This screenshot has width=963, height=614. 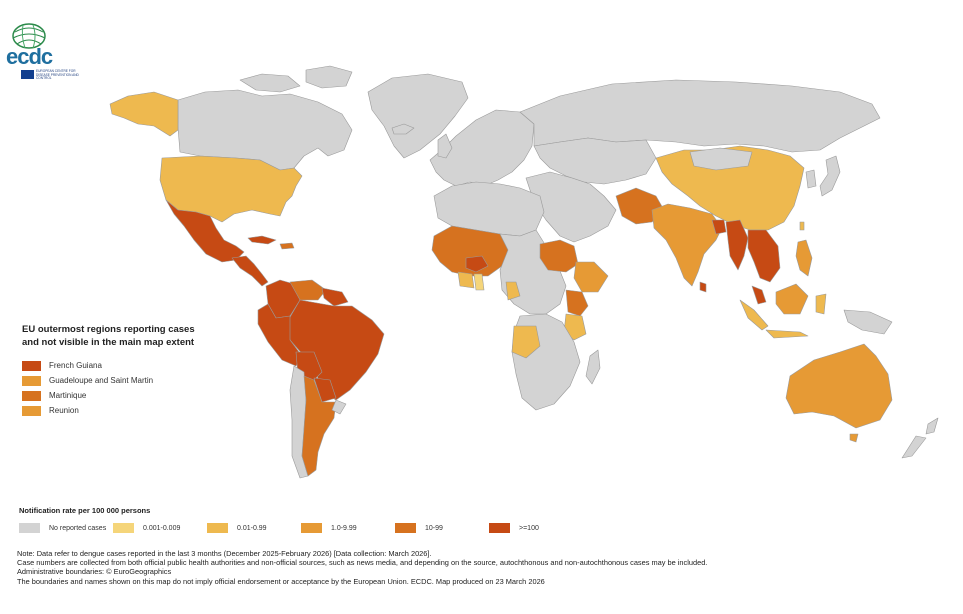 I want to click on region-mexico, so click(x=205, y=231).